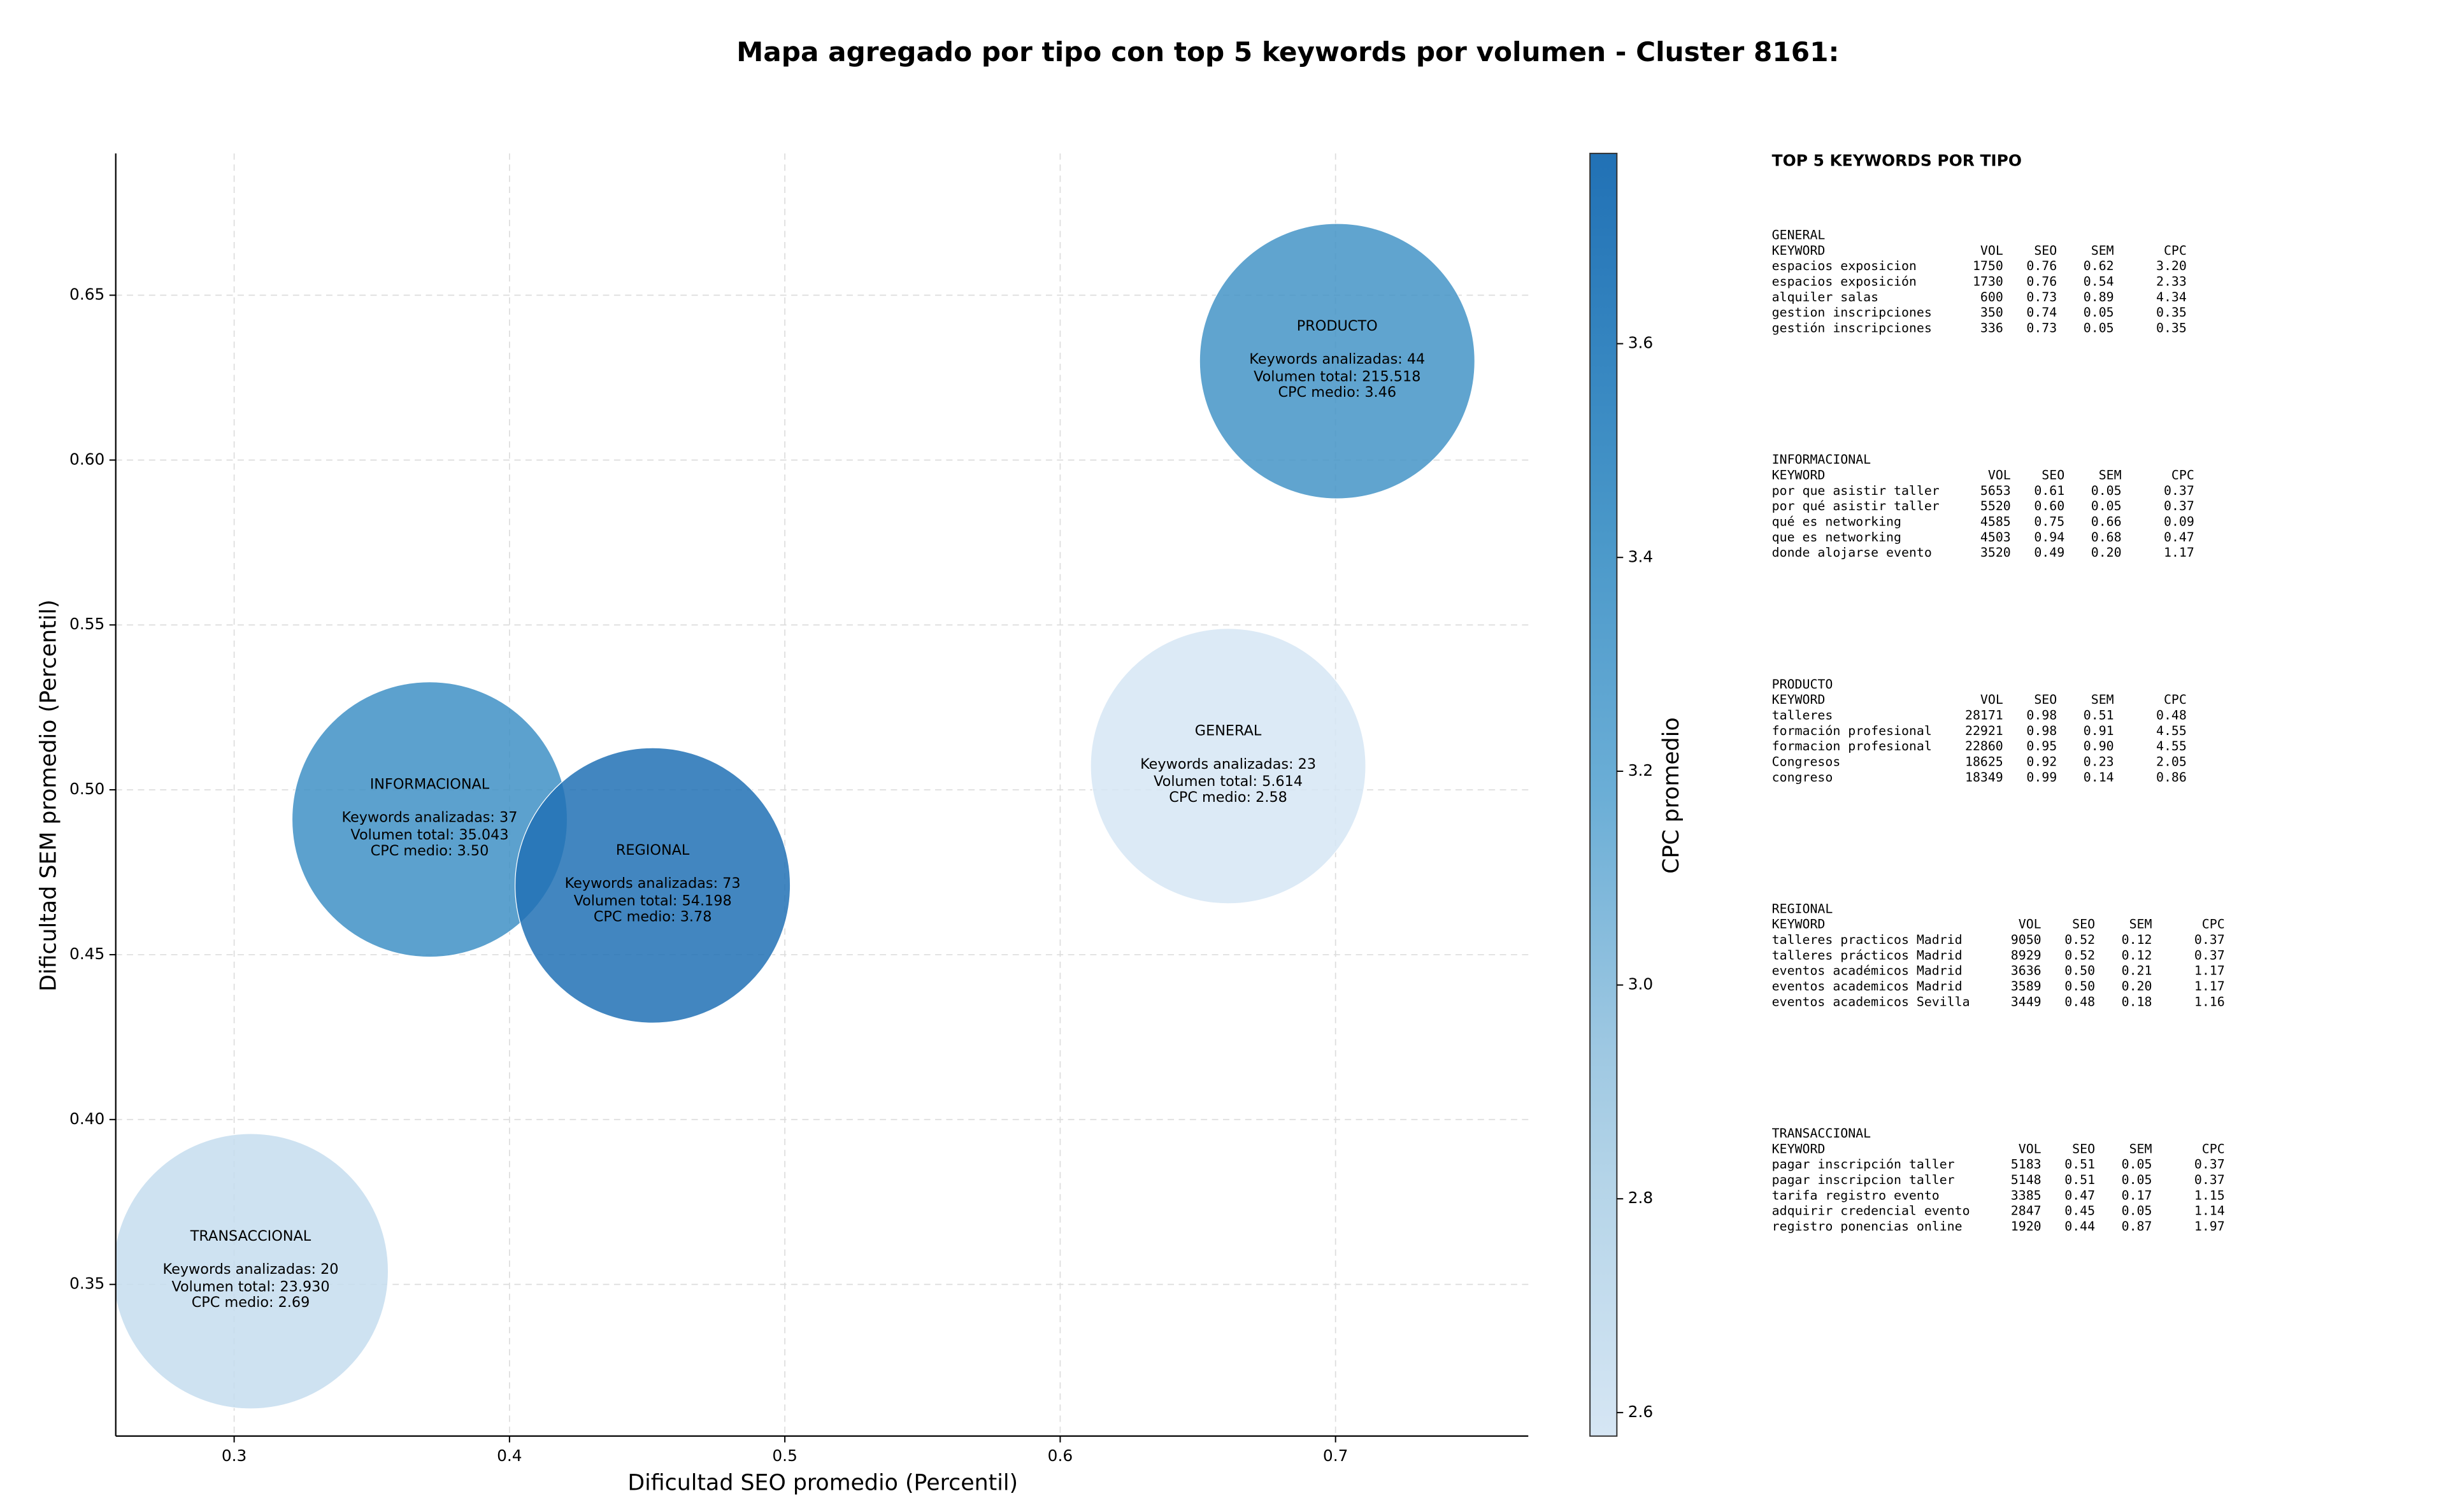  Describe the element at coordinates (2027, 955) in the screenshot. I see `table-cell: 8929` at that location.